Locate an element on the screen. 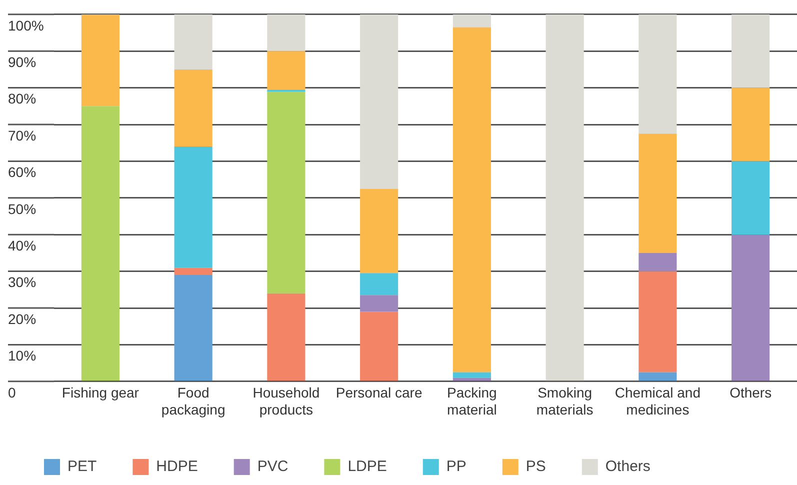 This screenshot has height=485, width=797. x-tick-label: Personal care is located at coordinates (379, 392).